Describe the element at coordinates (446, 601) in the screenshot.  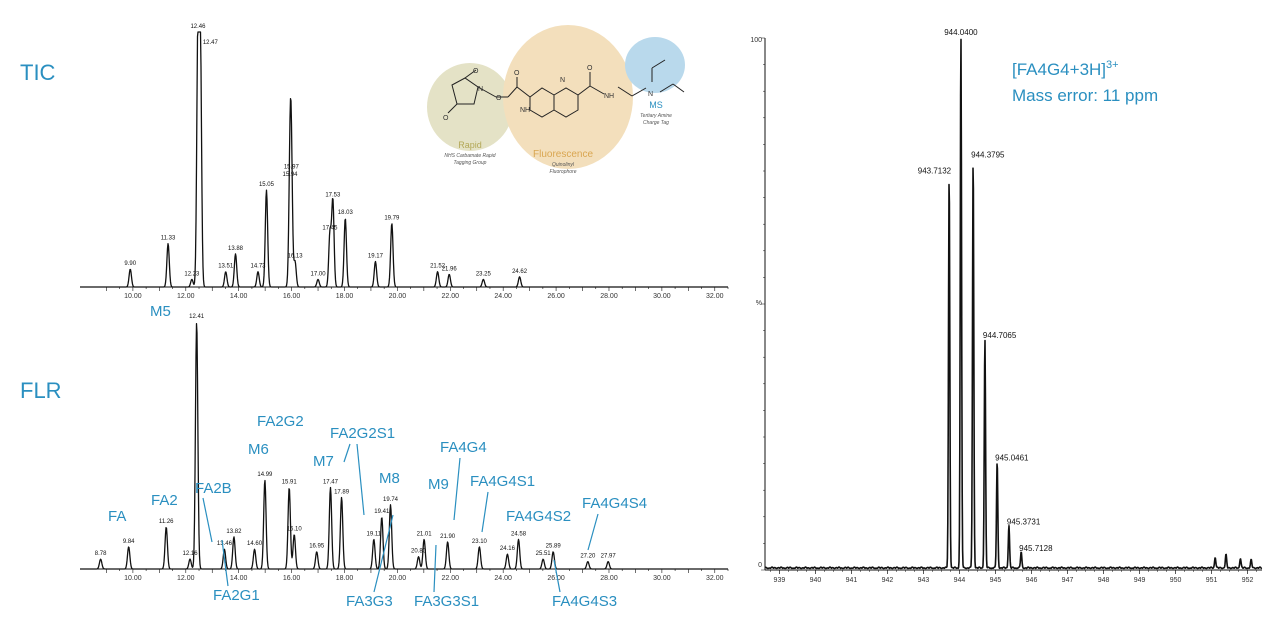
I see `glycan-fa3g3s1: FA3G3S1` at that location.